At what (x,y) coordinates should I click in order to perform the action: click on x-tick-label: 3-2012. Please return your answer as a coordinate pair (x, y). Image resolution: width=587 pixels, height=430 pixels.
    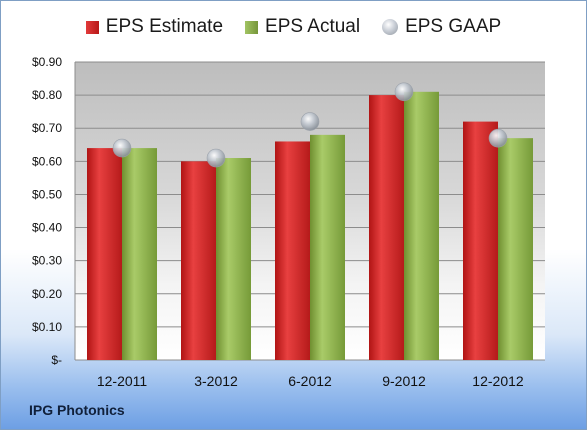
    Looking at the image, I should click on (216, 381).